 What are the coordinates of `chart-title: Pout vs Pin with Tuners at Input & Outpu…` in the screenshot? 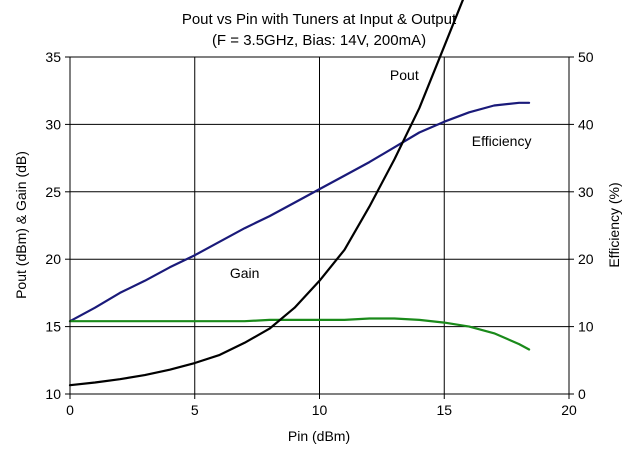 It's located at (319, 19).